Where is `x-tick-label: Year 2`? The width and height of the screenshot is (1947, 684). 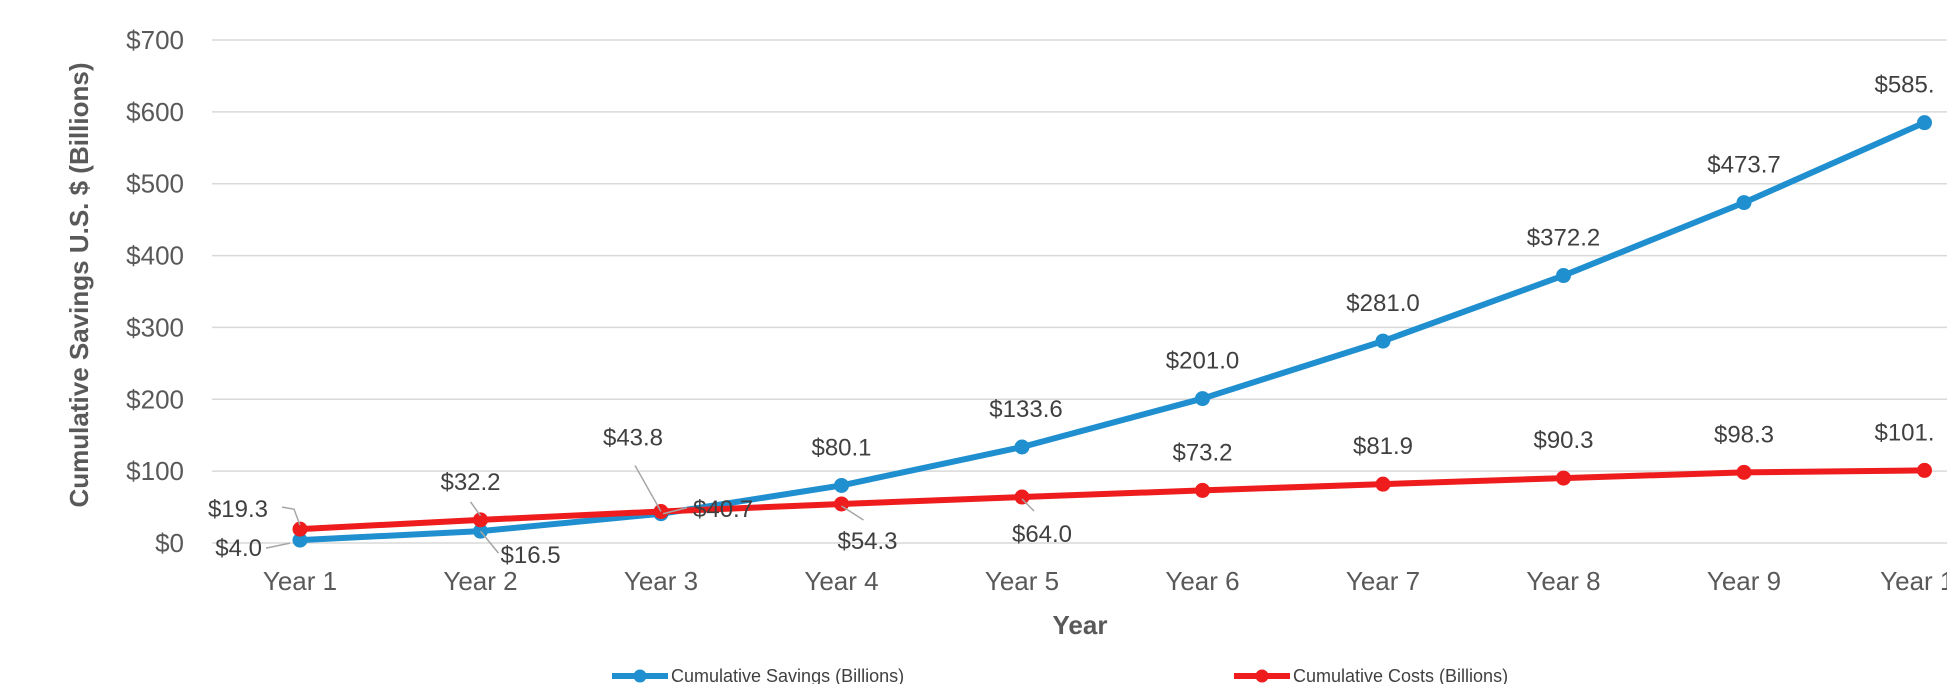
x-tick-label: Year 2 is located at coordinates (480, 581).